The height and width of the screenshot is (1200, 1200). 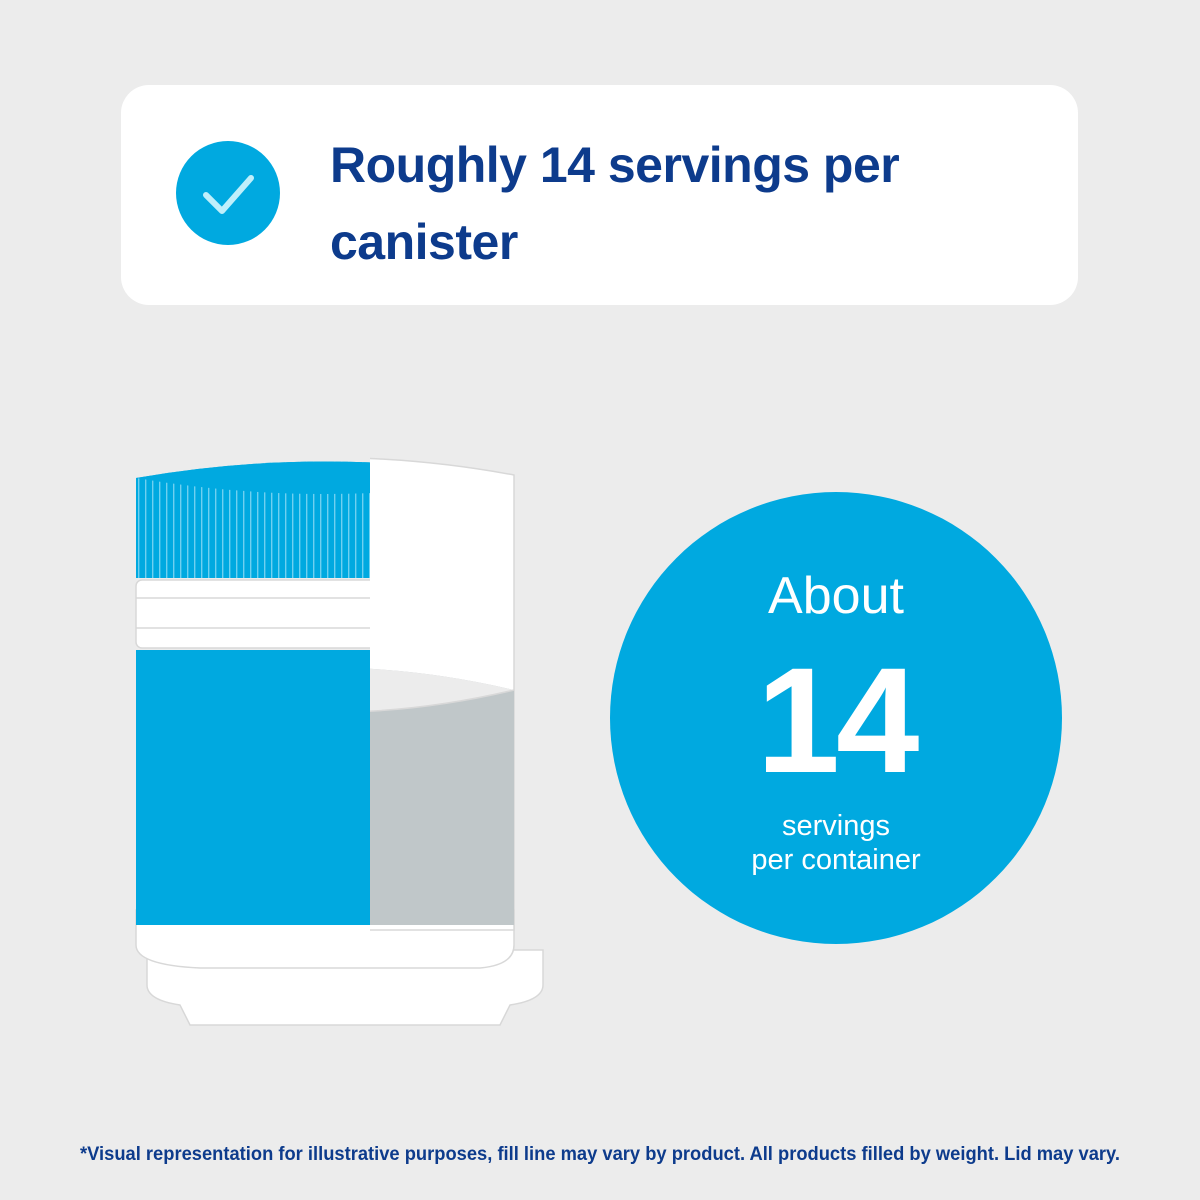 I want to click on canister-label, so click(x=253, y=787).